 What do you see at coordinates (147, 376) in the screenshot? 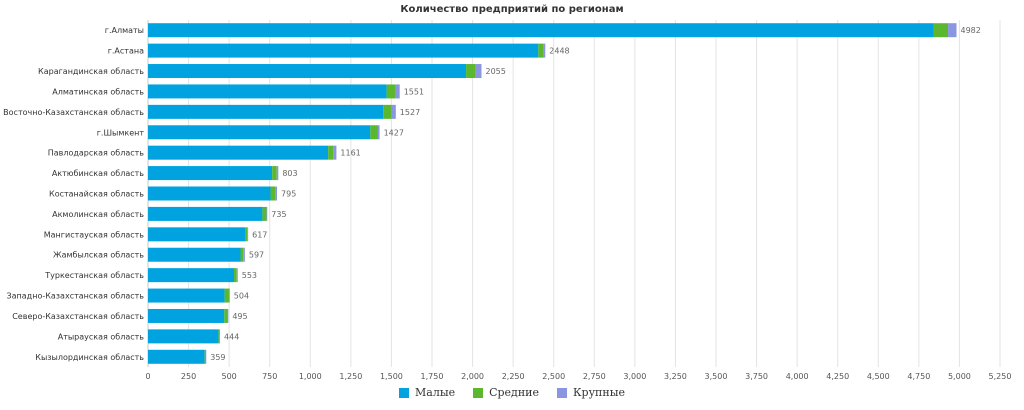
I see `x-tick-label: 0` at bounding box center [147, 376].